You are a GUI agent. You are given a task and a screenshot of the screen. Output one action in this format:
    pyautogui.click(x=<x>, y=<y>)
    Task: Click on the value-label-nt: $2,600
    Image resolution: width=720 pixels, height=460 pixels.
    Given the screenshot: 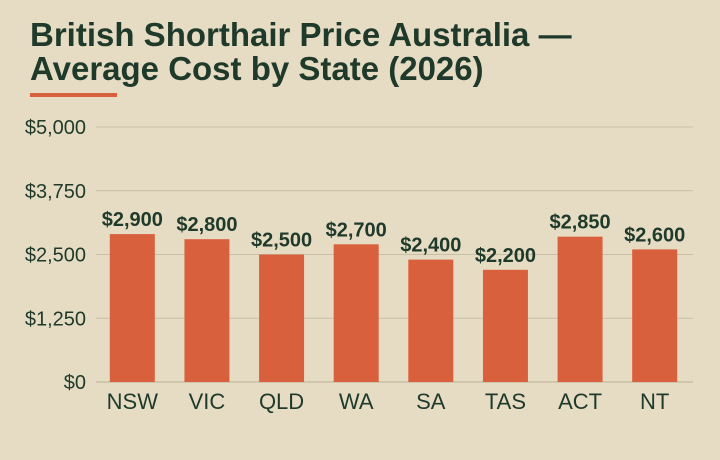 What is the action you would take?
    pyautogui.click(x=654, y=235)
    